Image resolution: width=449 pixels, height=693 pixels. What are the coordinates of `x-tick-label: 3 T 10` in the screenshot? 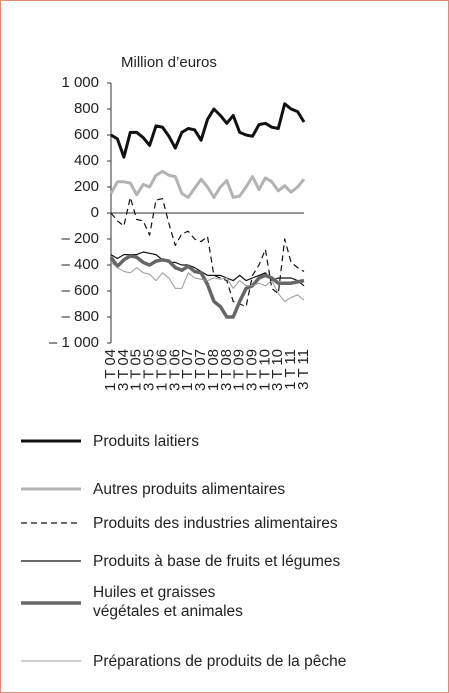 It's located at (277, 370).